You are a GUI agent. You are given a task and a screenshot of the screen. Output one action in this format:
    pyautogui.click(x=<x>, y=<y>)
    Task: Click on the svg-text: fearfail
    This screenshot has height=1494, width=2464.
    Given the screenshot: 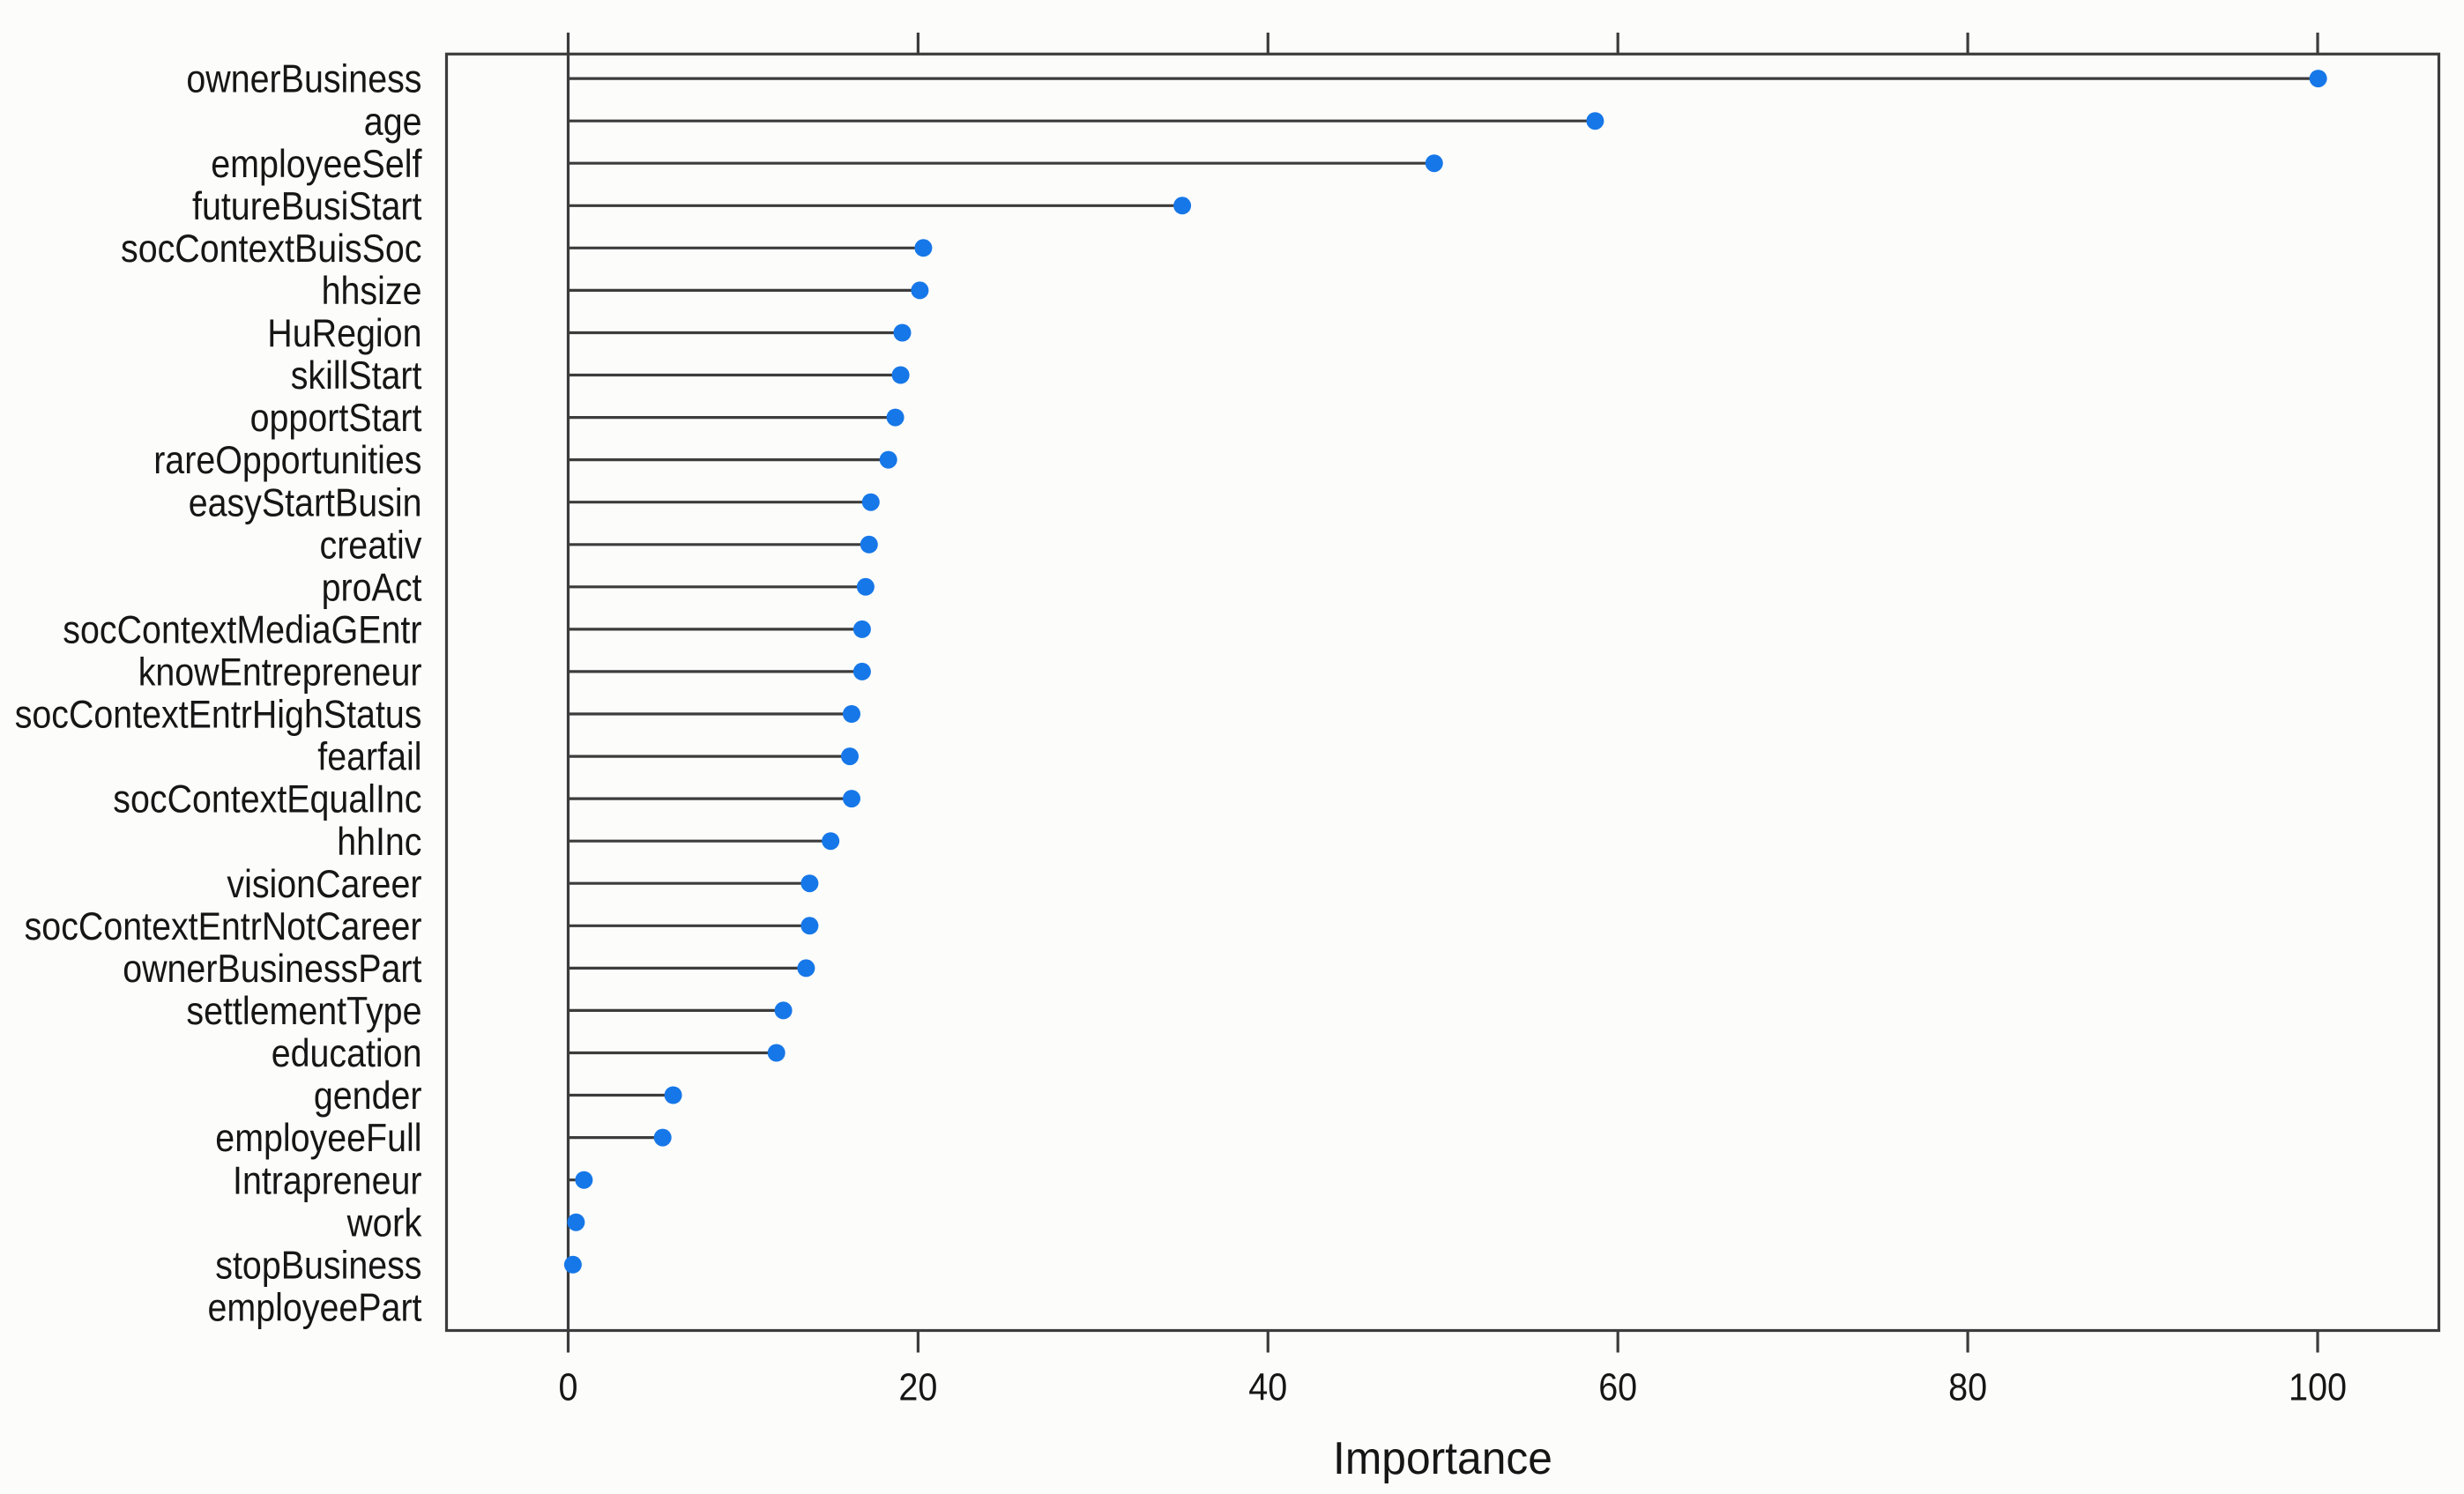 What is the action you would take?
    pyautogui.click(x=369, y=757)
    